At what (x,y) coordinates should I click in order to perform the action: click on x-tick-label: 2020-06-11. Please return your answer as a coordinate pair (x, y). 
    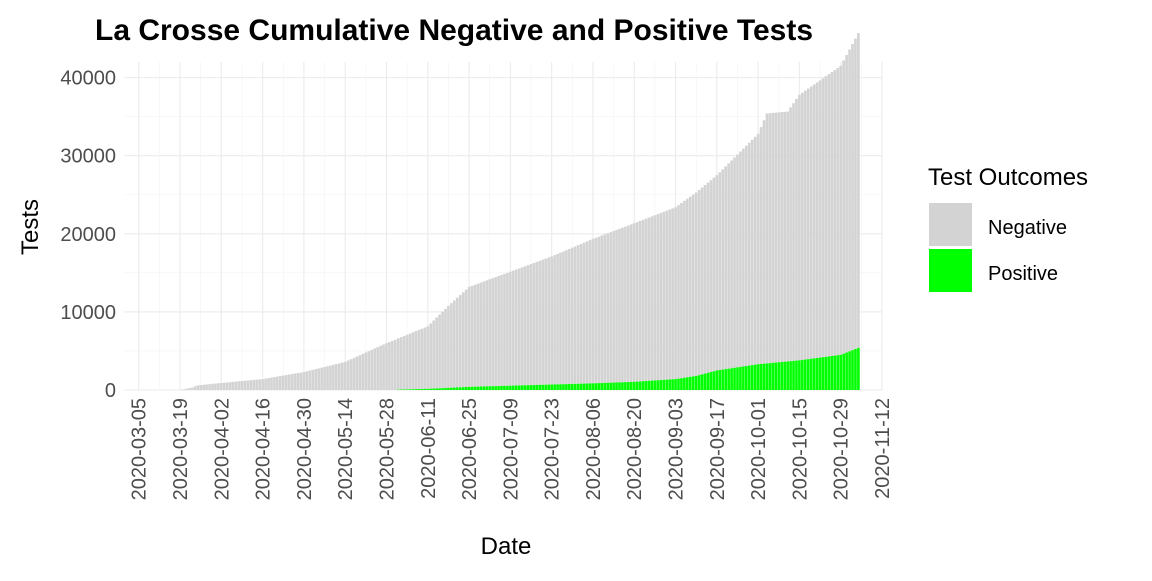
    Looking at the image, I should click on (429, 448).